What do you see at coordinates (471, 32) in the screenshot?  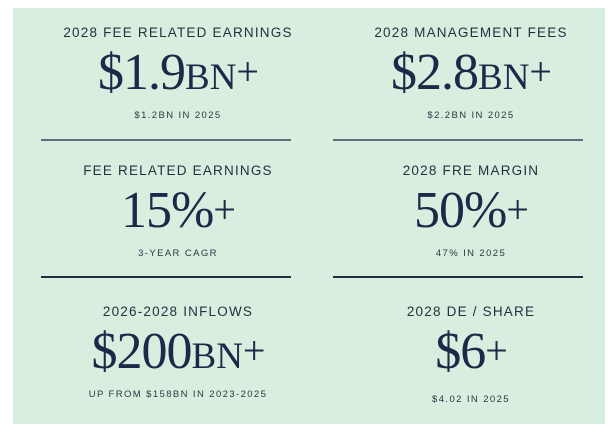 I see `metric-label: 2028 MANAGEMENT FEES` at bounding box center [471, 32].